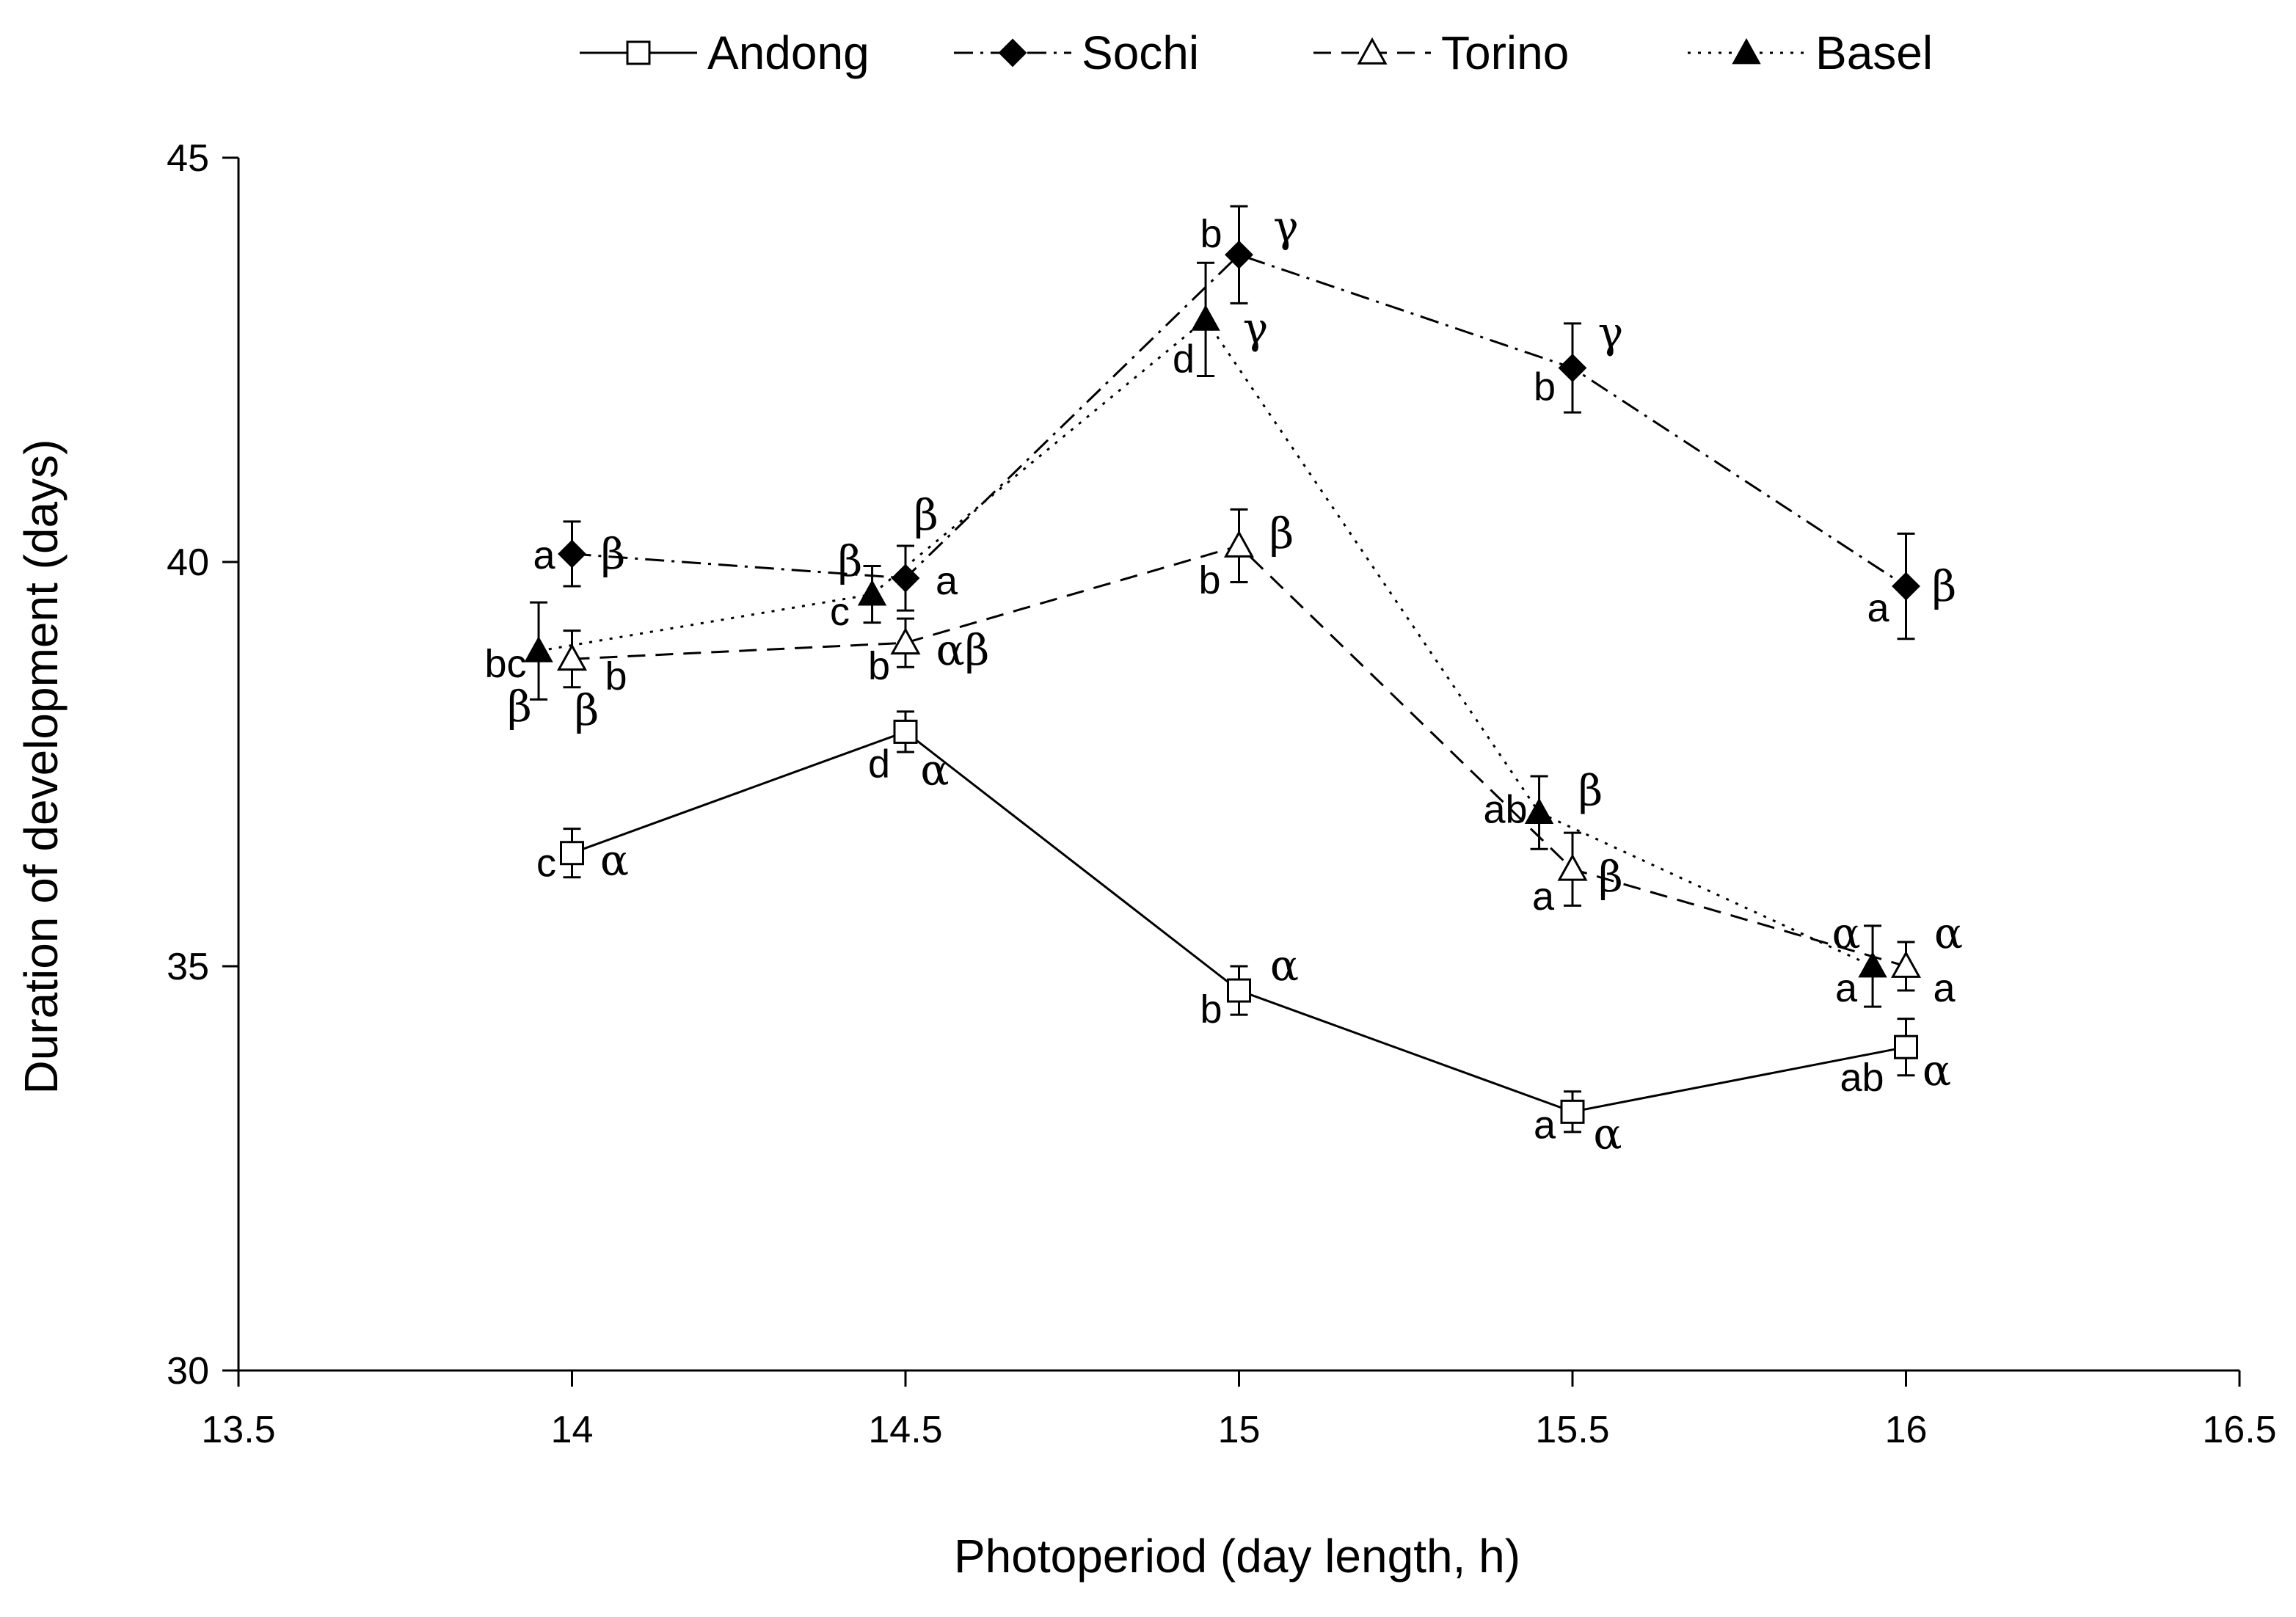  I want to click on legend-marker-basel, so click(1746, 51).